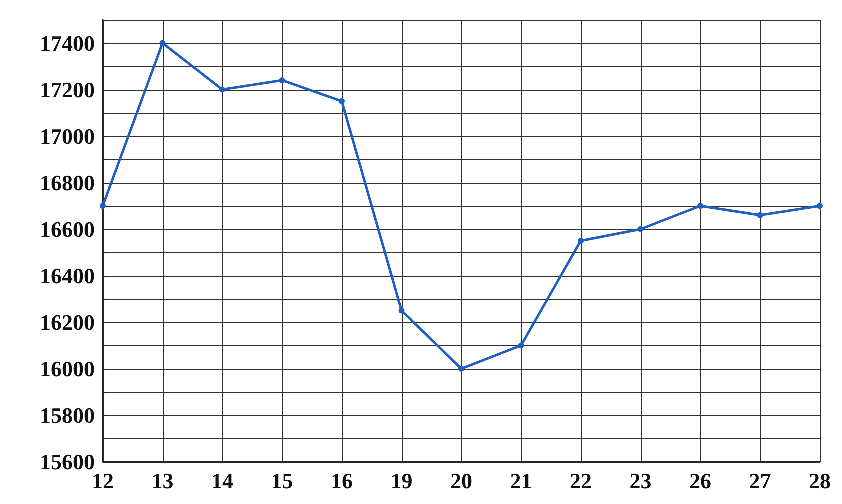  I want to click on x-tick-label: 27, so click(760, 481).